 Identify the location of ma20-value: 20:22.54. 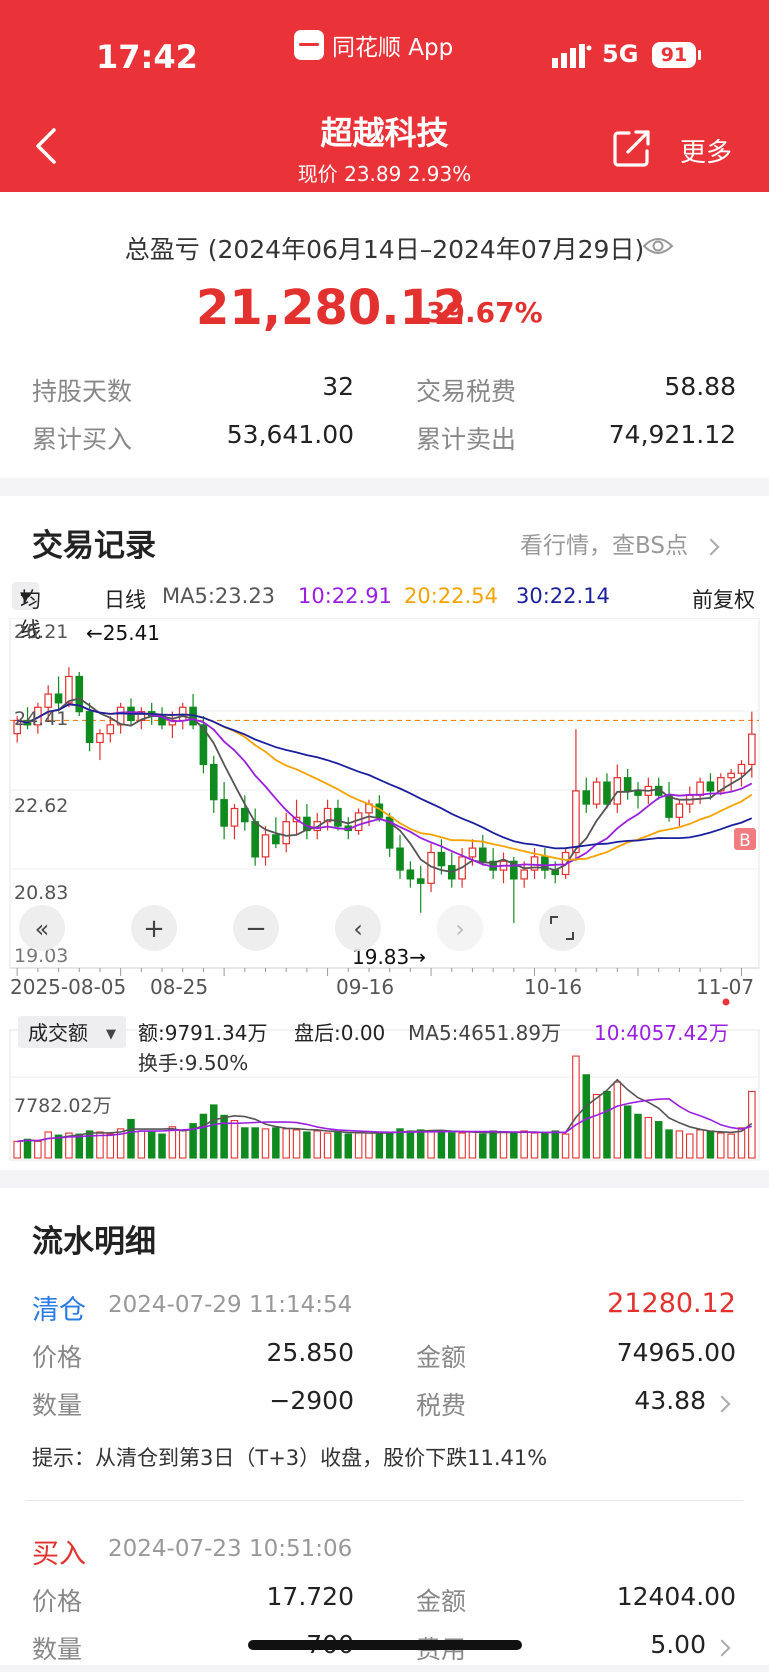
(451, 596).